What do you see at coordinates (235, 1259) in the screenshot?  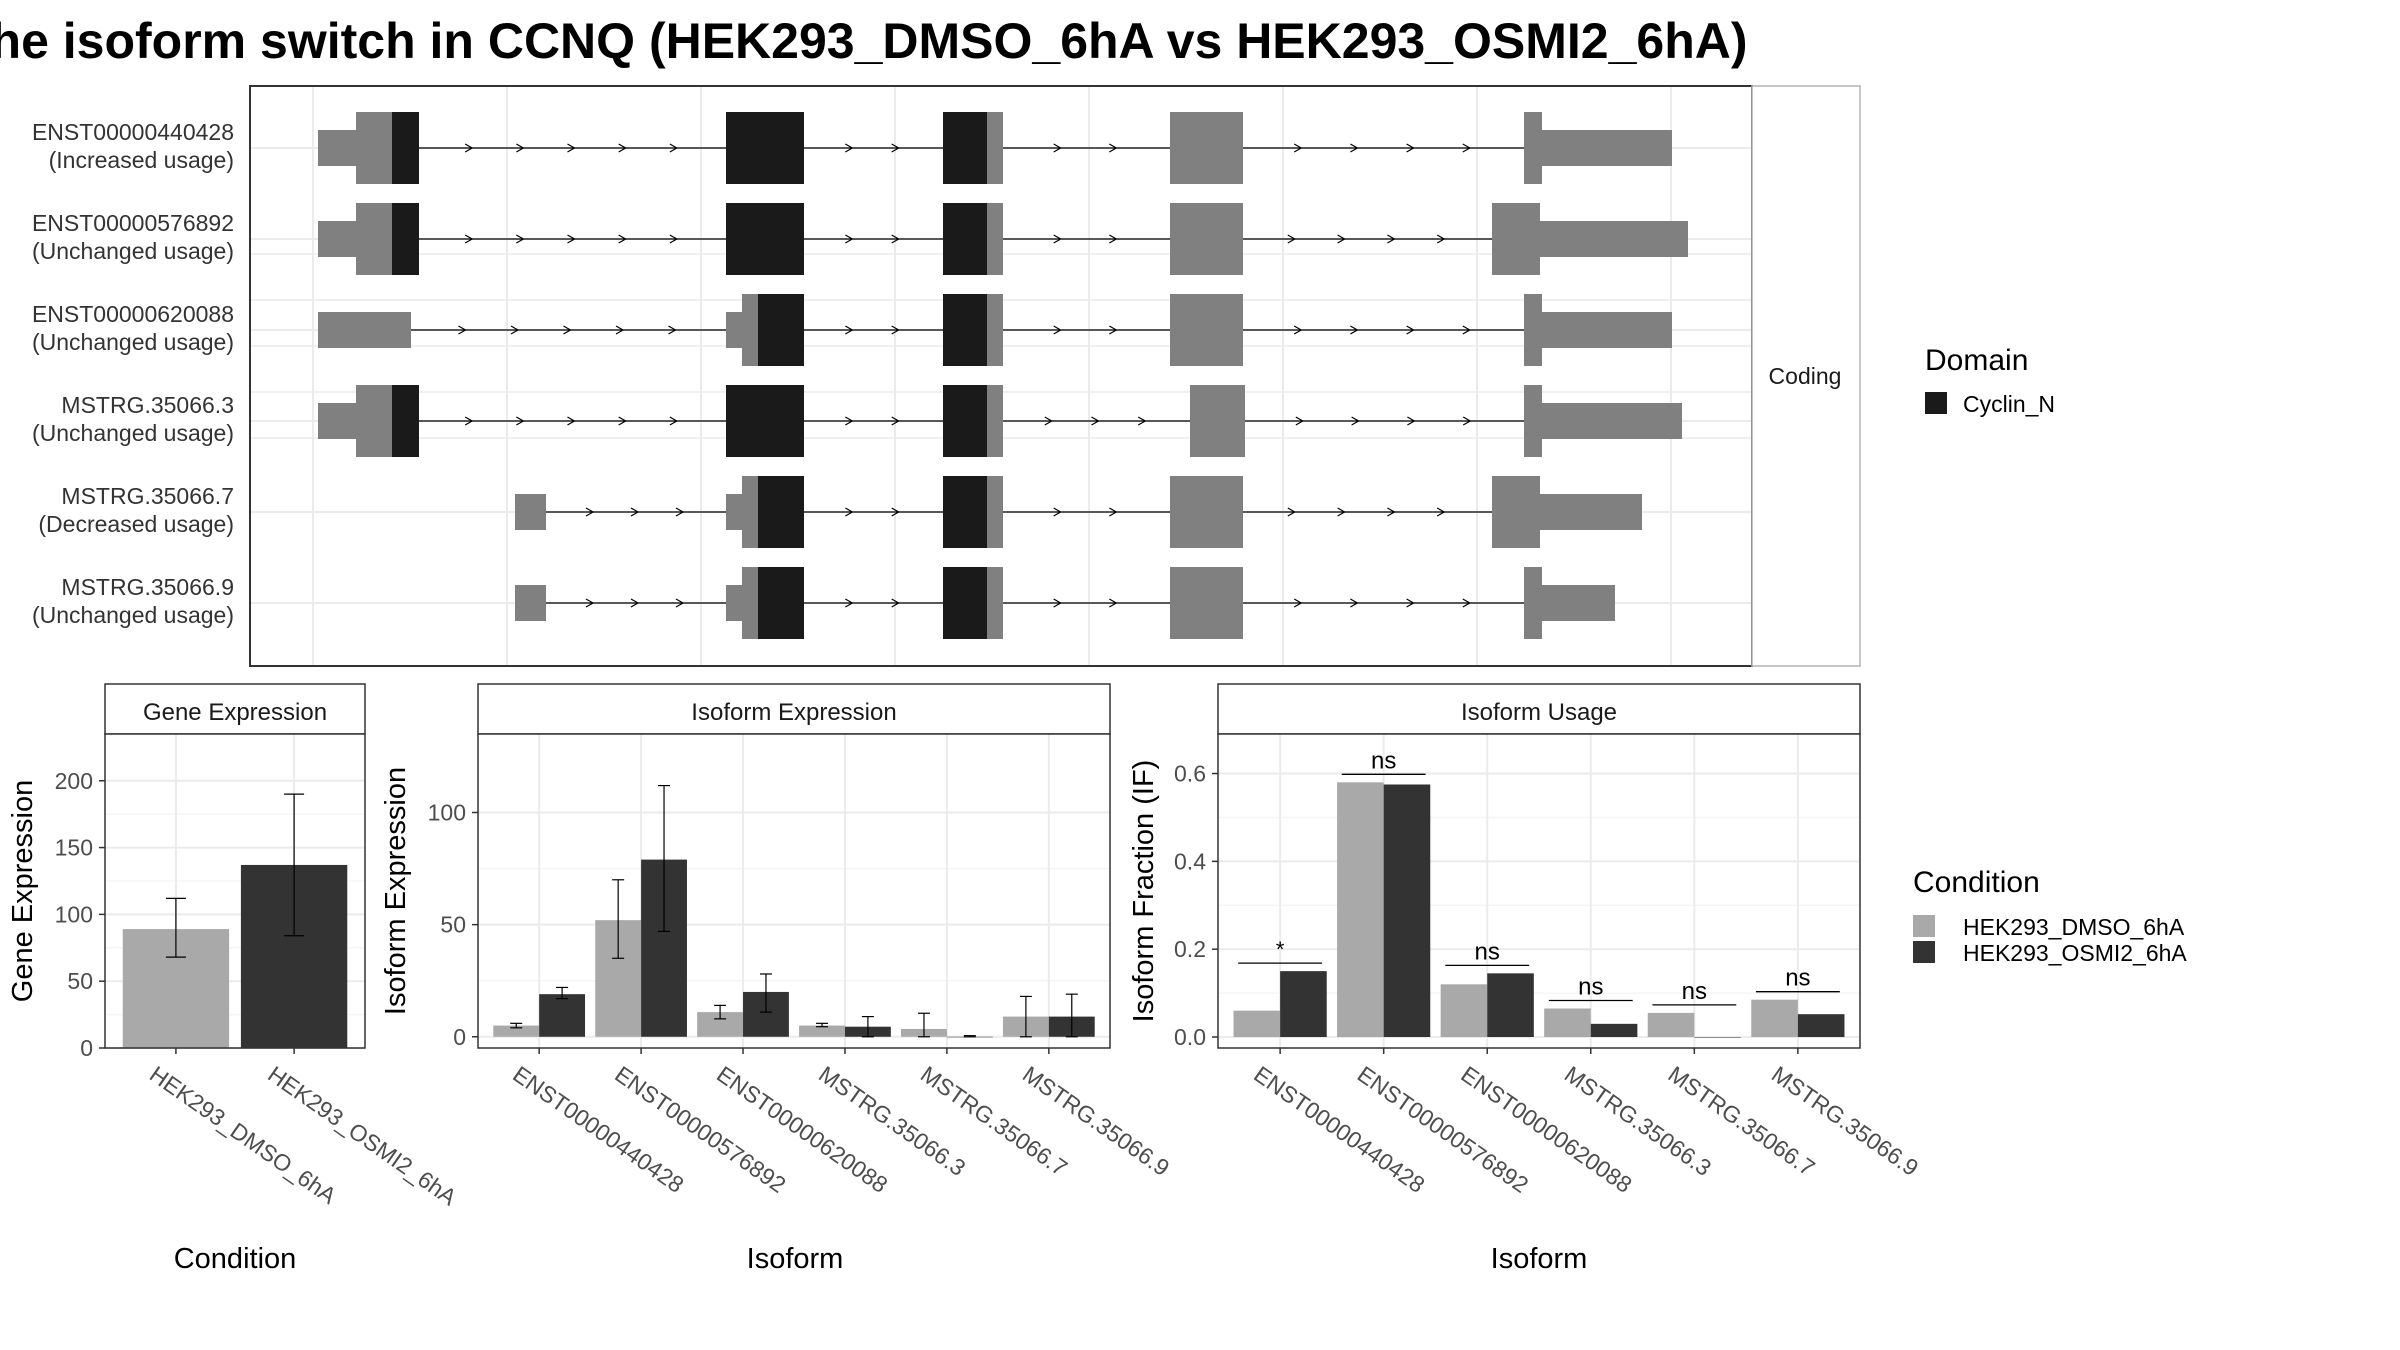 I see `x-axis-title: Condition` at bounding box center [235, 1259].